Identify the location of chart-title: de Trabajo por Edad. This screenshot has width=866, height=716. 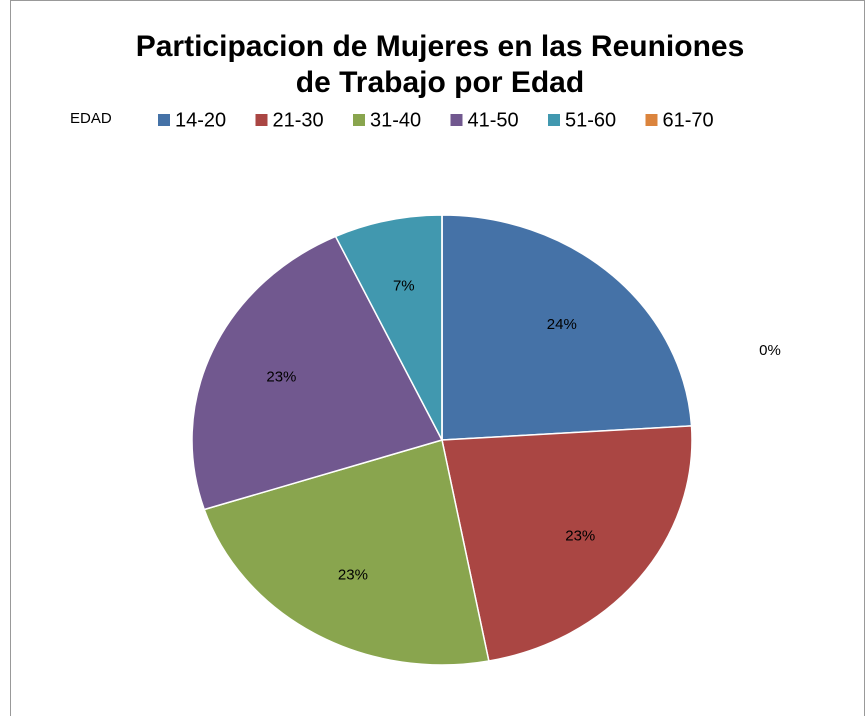
(440, 82).